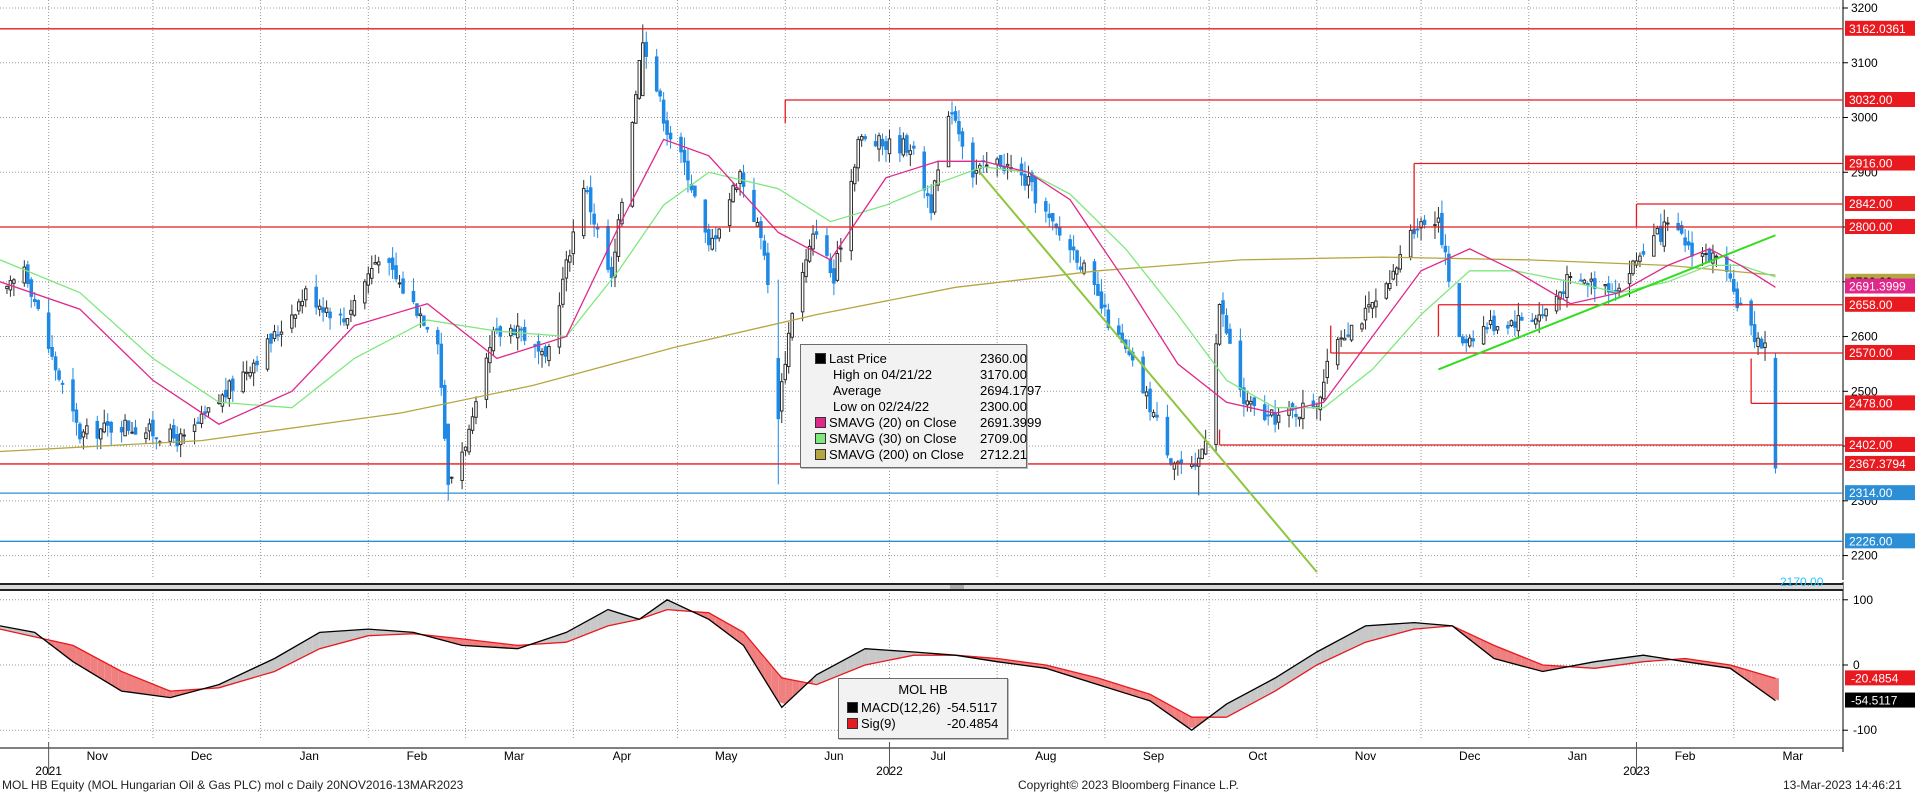  I want to click on price-legend-value: 2694.1797, so click(1011, 390).